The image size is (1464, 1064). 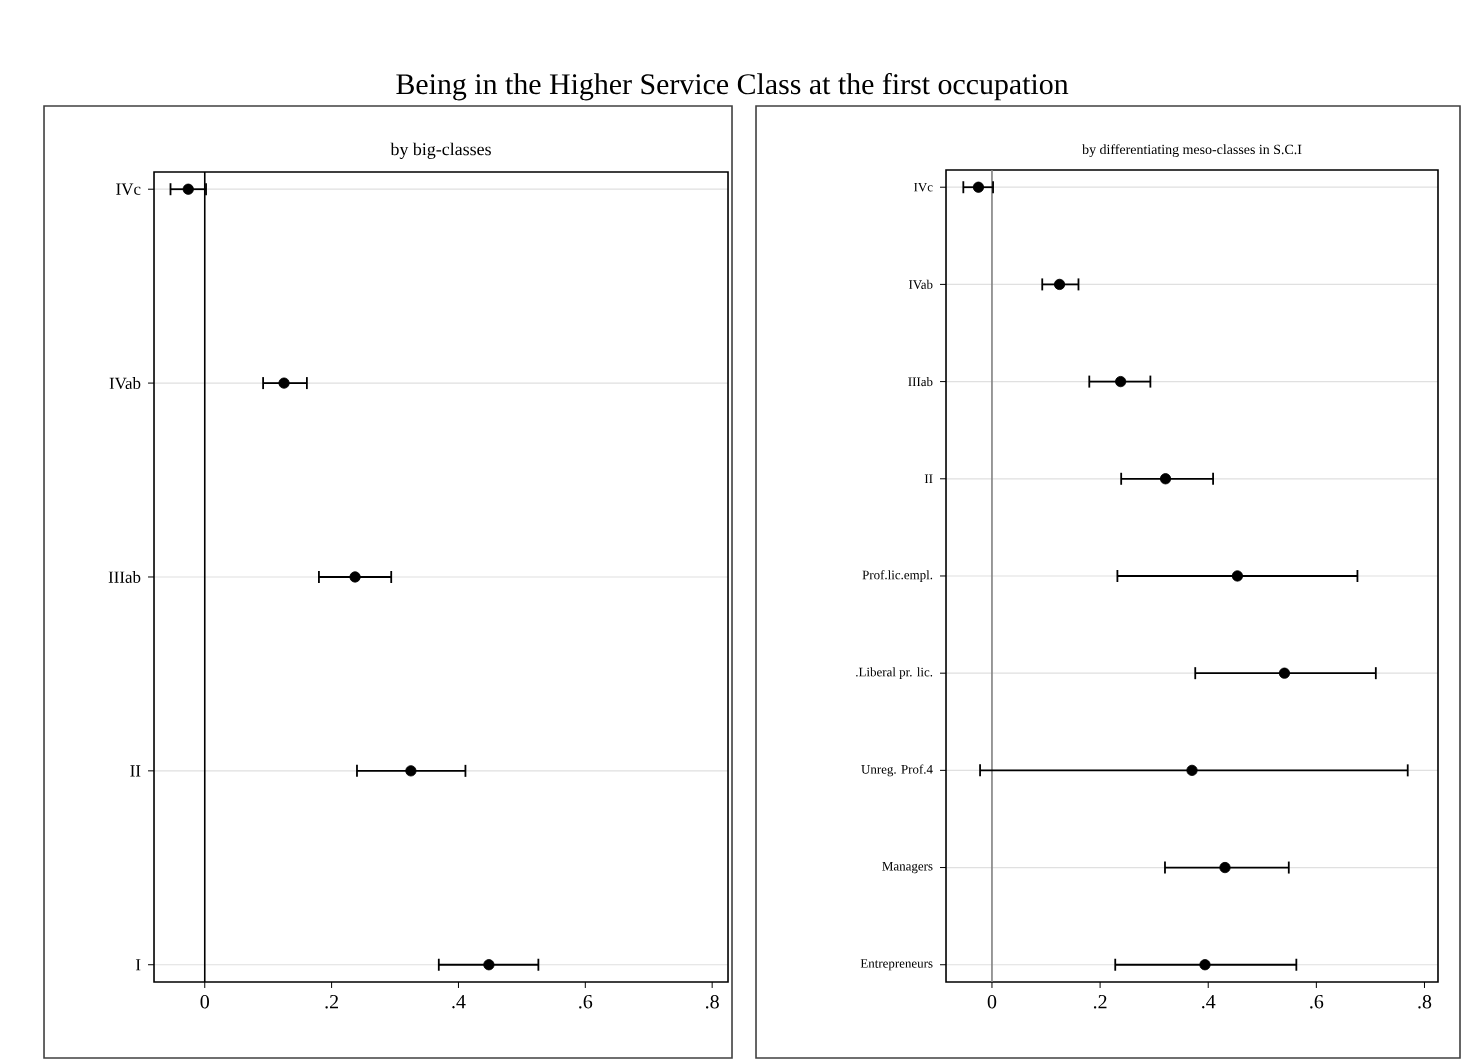 I want to click on y-tick-label: IIIab, so click(x=124, y=577).